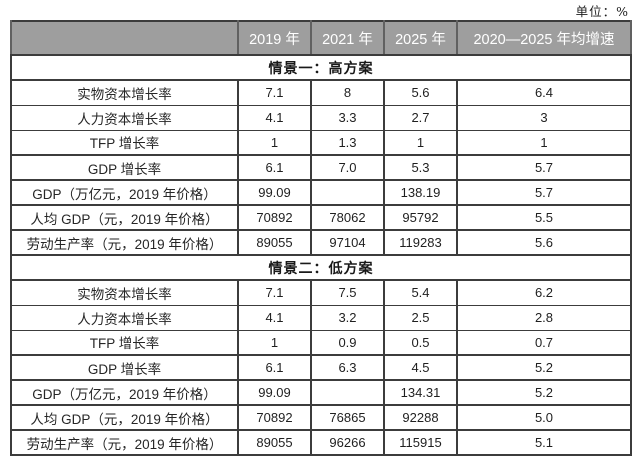 This screenshot has height=468, width=639. Describe the element at coordinates (347, 117) in the screenshot. I see `value-cell-2021: 3.3` at that location.